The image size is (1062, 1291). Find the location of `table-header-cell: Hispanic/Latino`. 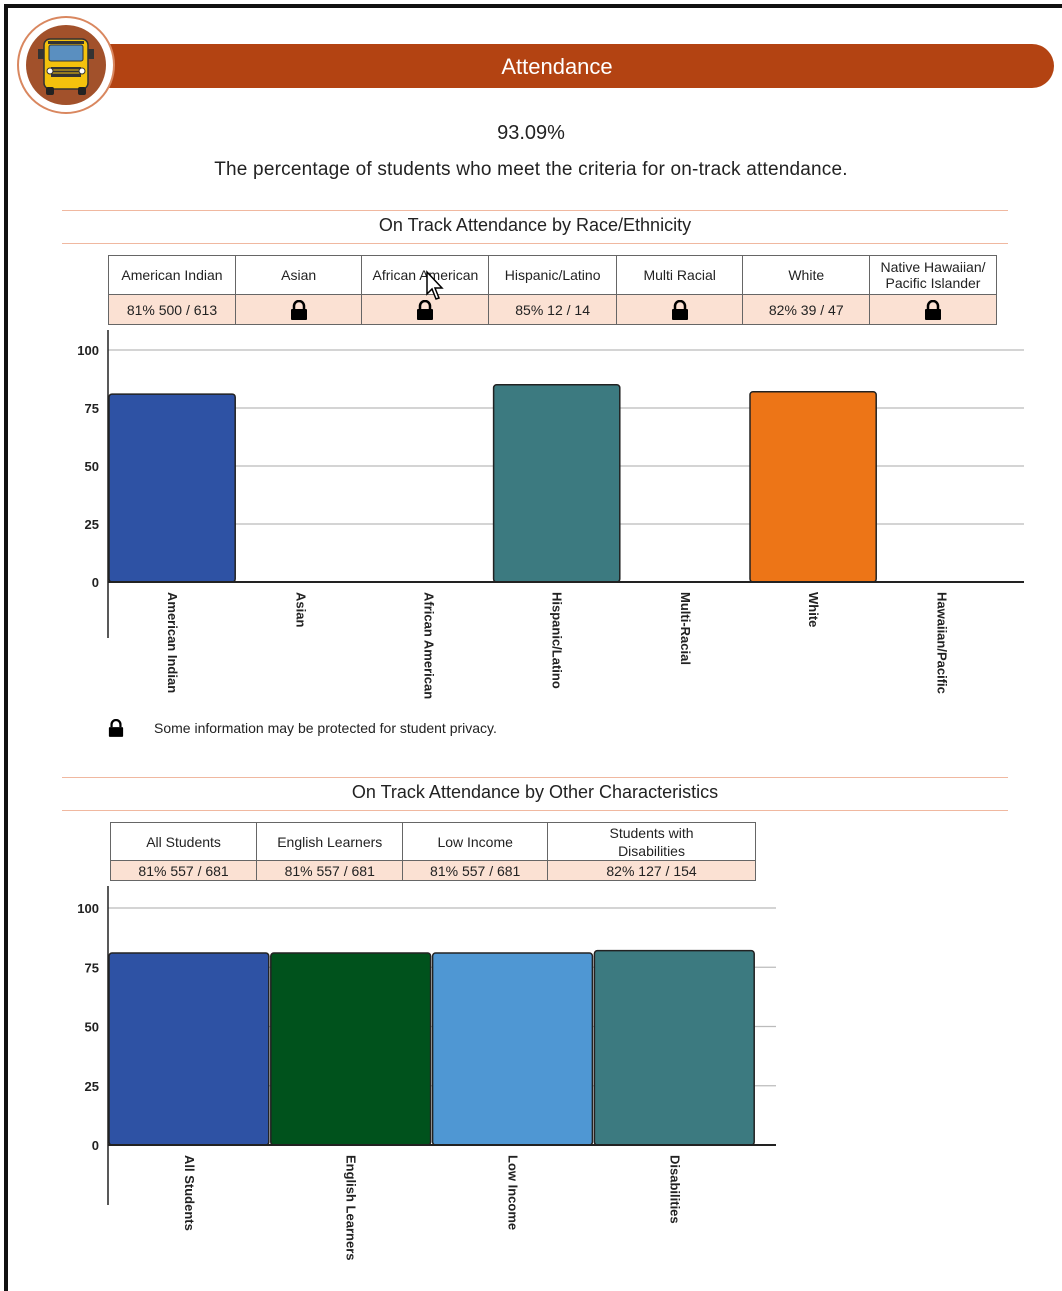

table-header-cell: Hispanic/Latino is located at coordinates (552, 275).